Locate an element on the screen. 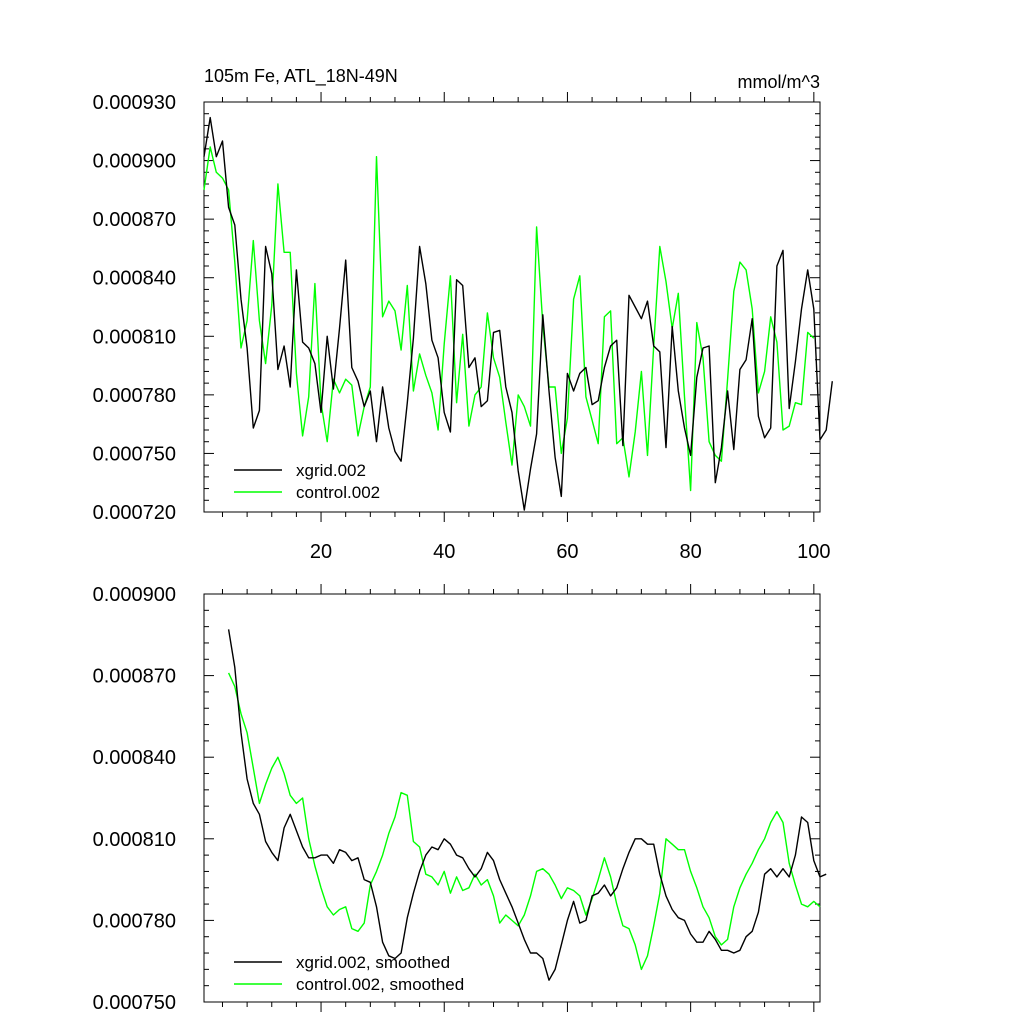 The height and width of the screenshot is (1029, 1024). y-tick-label: 0.000930 is located at coordinates (134, 103).